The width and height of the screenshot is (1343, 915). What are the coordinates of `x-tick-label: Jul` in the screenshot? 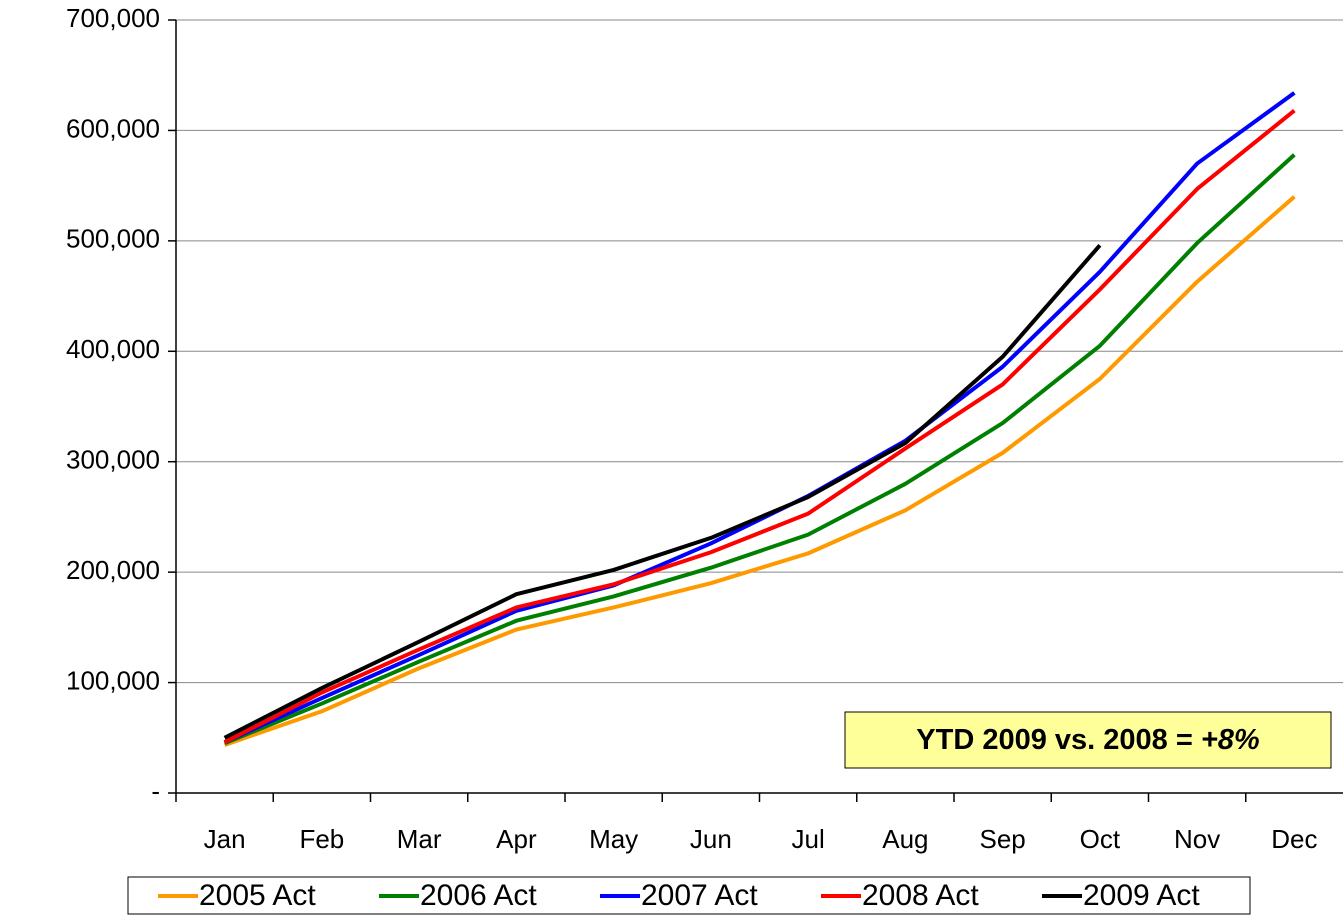 It's located at (808, 839).